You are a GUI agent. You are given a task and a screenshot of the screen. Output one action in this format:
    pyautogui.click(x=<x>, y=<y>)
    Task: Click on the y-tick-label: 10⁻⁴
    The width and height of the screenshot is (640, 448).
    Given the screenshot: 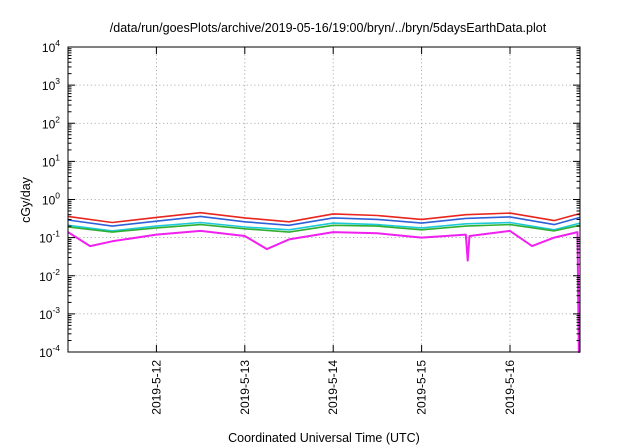 What is the action you would take?
    pyautogui.click(x=49, y=351)
    